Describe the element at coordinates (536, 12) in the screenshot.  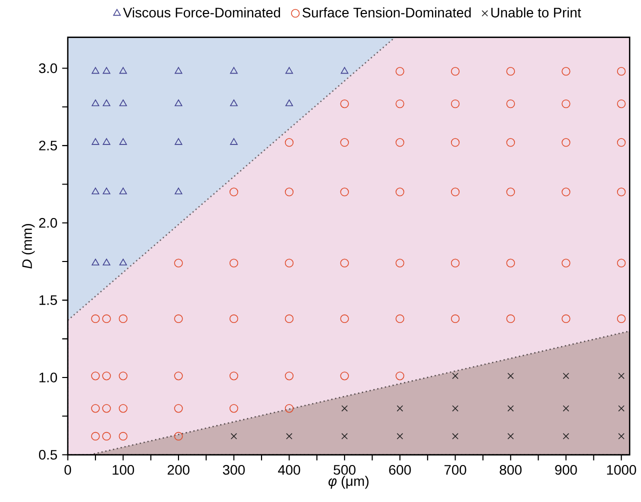
I see `legend-label: Unable to Print` at that location.